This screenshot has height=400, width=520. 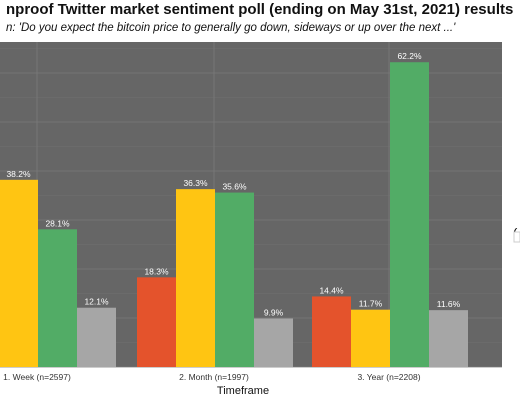 I want to click on x-tick-label-2: 2. Month (n=1997), so click(x=214, y=377).